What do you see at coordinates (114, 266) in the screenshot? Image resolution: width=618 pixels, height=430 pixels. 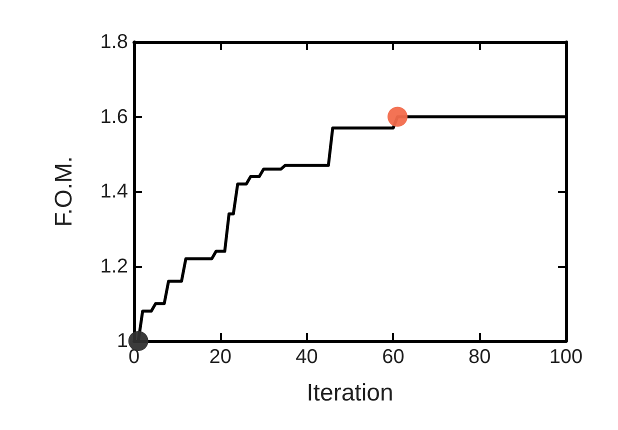 I see `y-tick-label: 1.2` at bounding box center [114, 266].